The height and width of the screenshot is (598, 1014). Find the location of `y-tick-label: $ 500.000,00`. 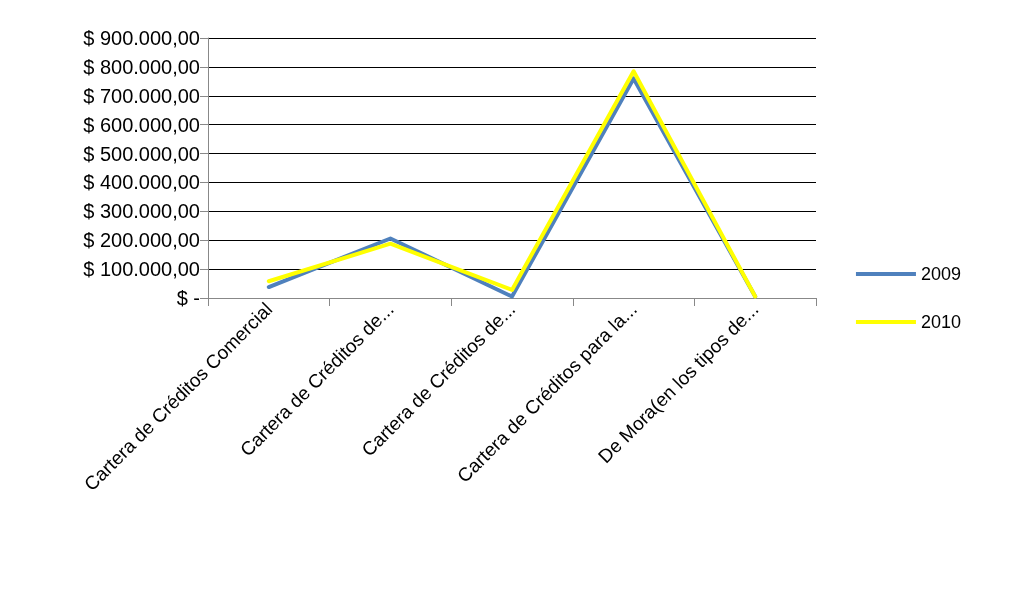

y-tick-label: $ 500.000,00 is located at coordinates (141, 153).